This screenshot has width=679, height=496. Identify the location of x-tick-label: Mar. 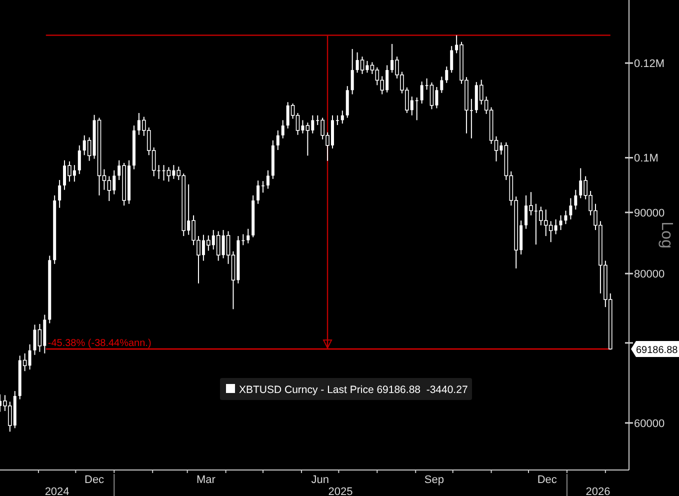
(206, 480).